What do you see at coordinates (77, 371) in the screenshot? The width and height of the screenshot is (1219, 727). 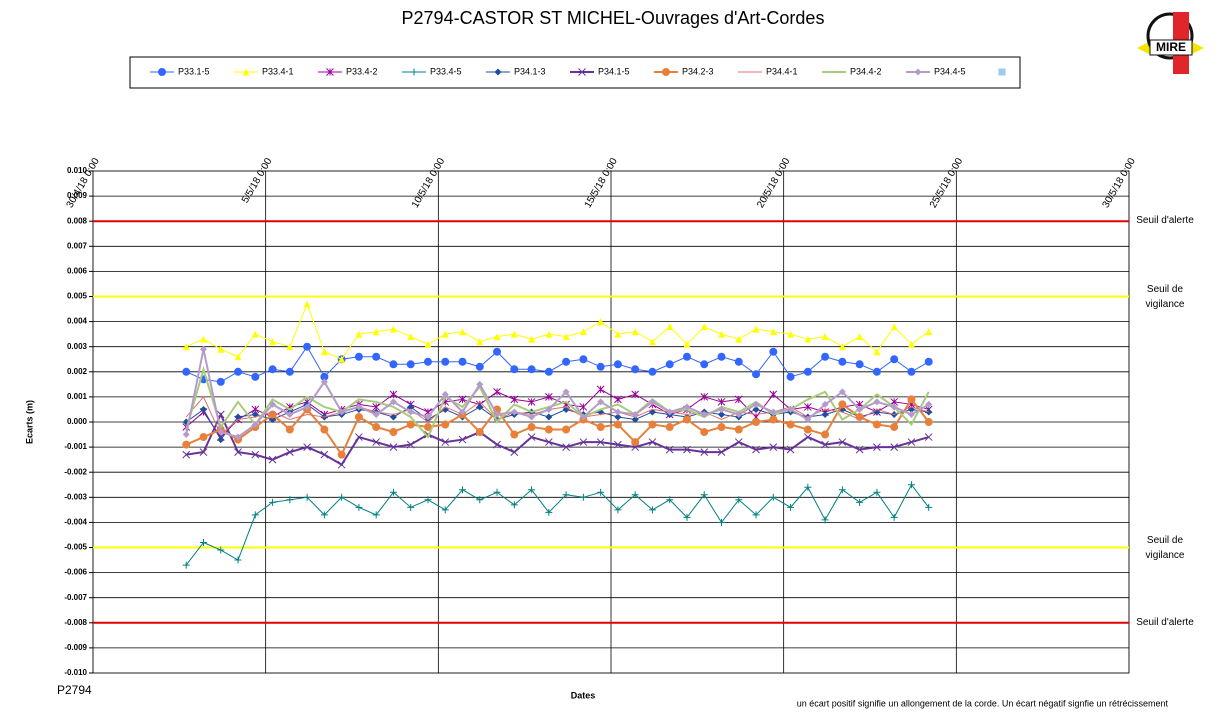 I see `y-tick-label: 0.002` at bounding box center [77, 371].